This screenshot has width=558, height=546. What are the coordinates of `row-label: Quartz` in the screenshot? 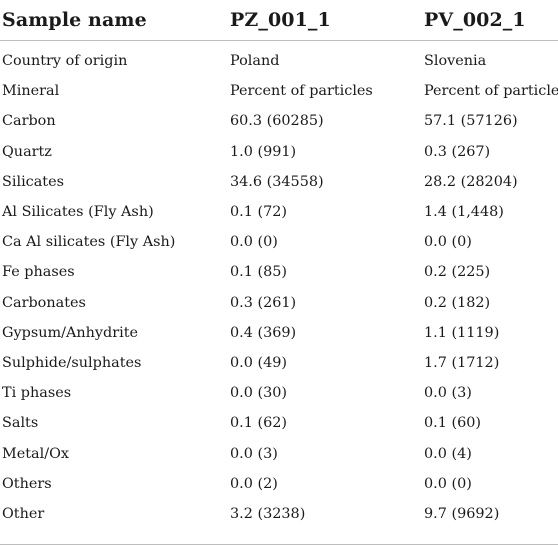 It's located at (27, 151).